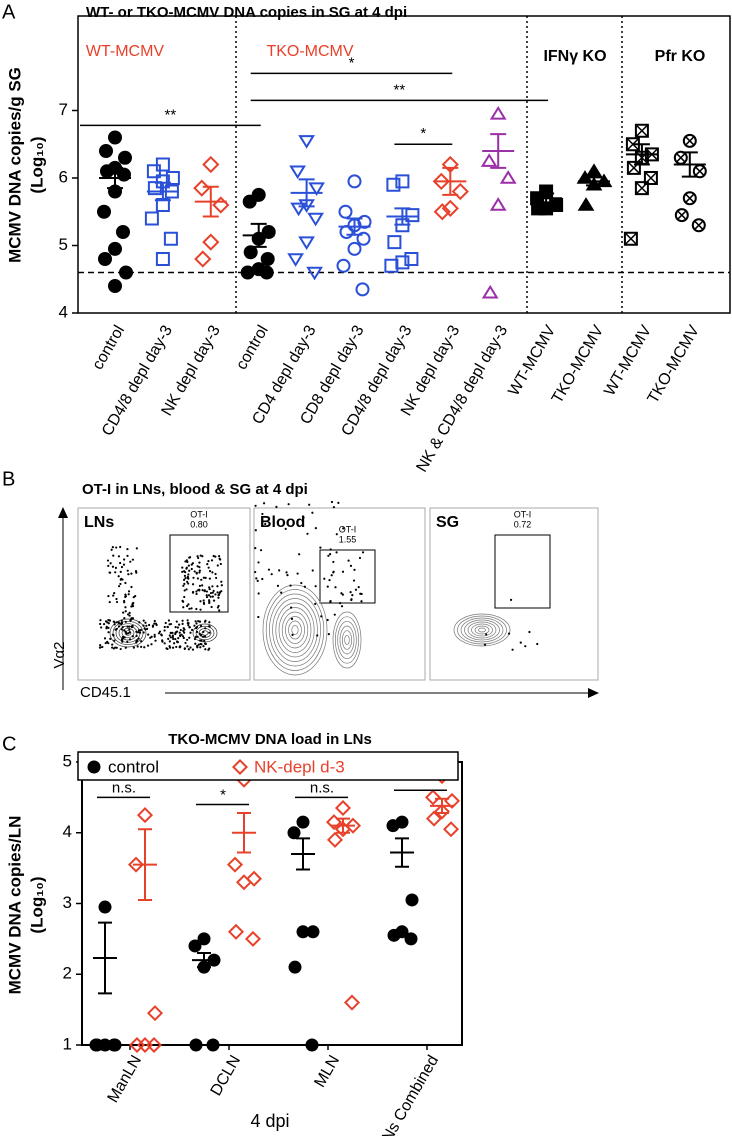 This screenshot has height=1136, width=732. What do you see at coordinates (690, 198) in the screenshot?
I see `marker-cross` at bounding box center [690, 198].